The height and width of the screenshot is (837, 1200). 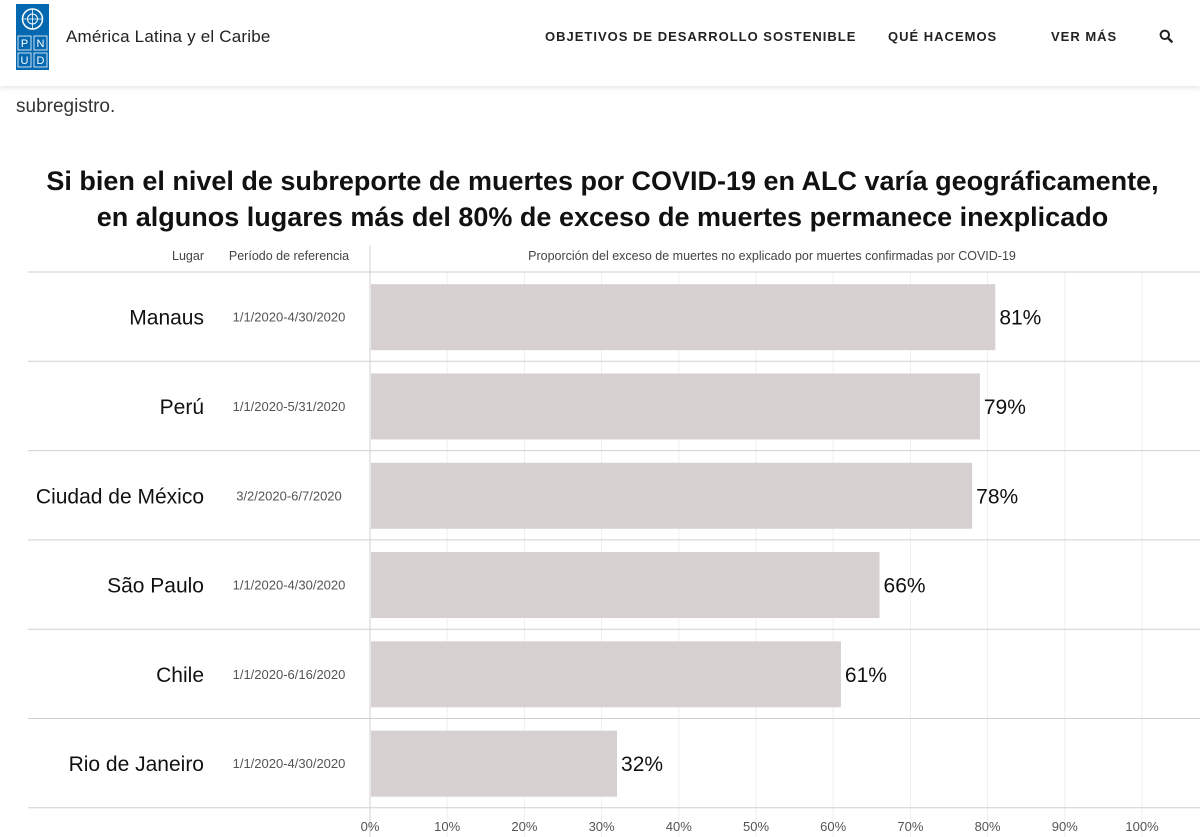 I want to click on category-label: São Paulo, so click(x=155, y=586).